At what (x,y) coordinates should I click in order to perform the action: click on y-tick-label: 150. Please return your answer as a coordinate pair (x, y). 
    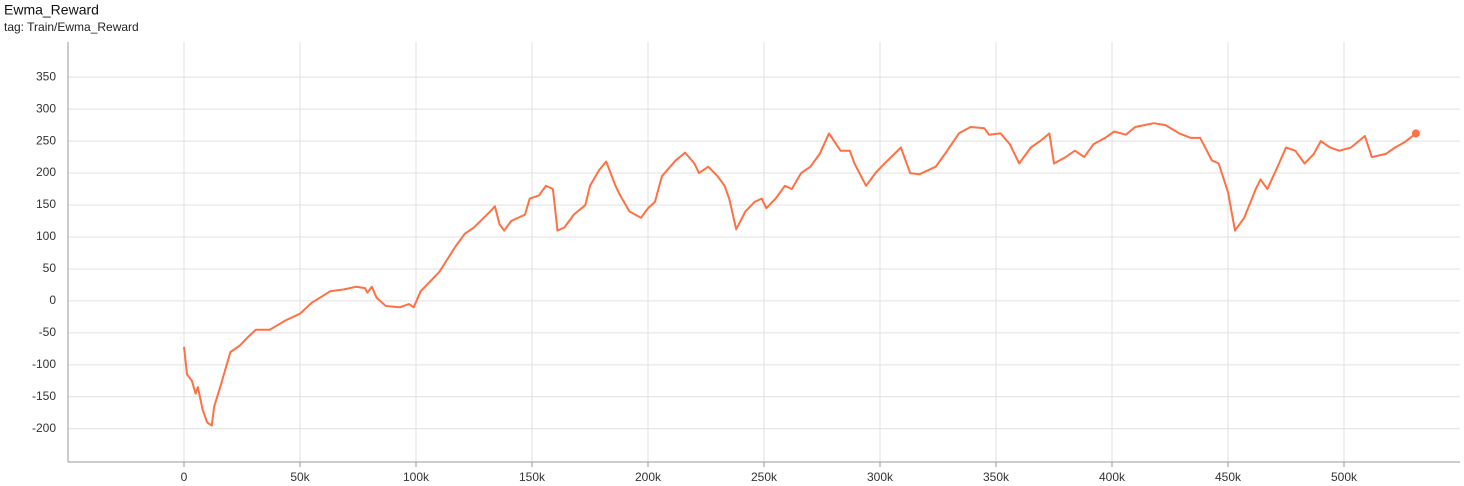
    Looking at the image, I should click on (46, 204).